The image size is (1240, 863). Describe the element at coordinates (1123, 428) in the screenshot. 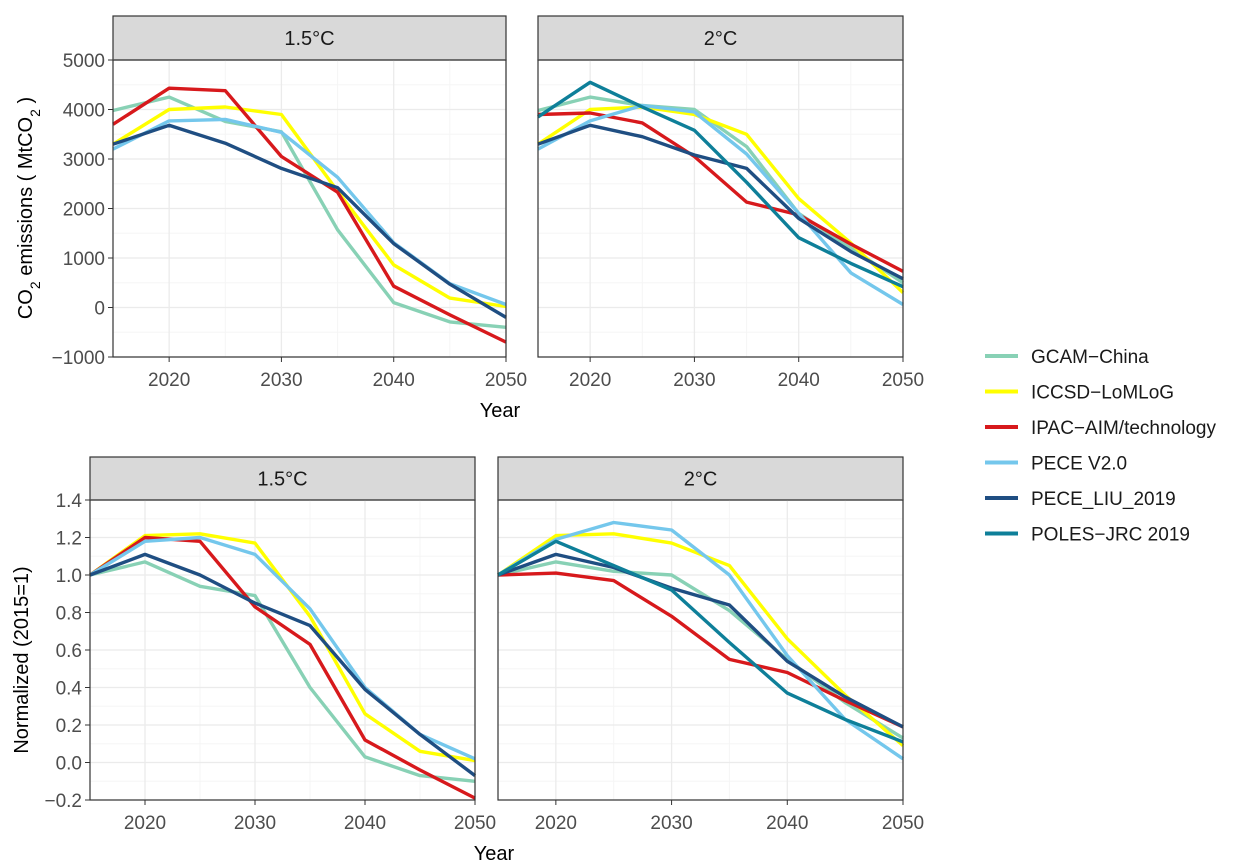

I see `legend-label: IPAC−AIM/technology` at that location.